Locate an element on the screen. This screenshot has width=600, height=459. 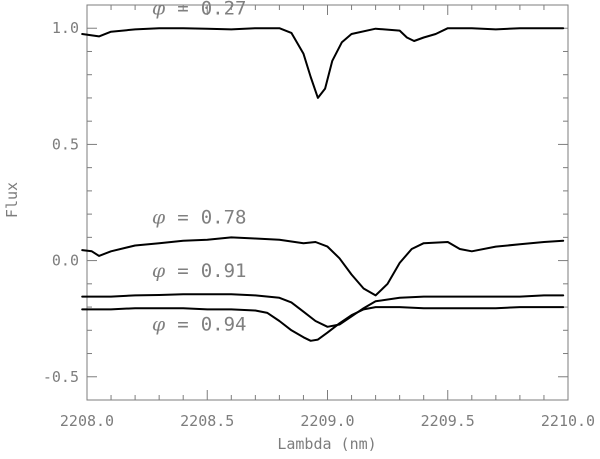
phase-label-0-78: φ = 0.78 is located at coordinates (199, 217).